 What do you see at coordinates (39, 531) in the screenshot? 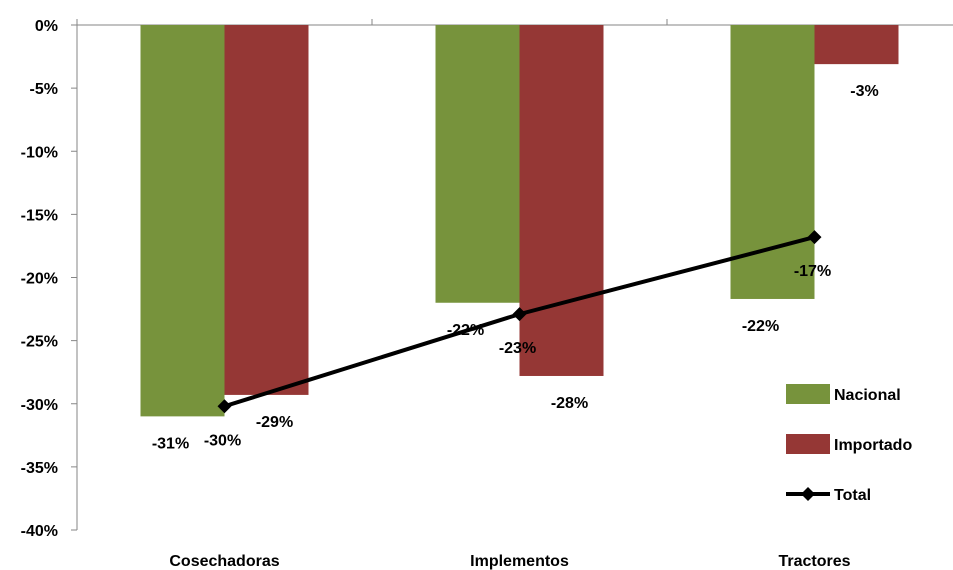
I see `y-tick-label: -40%` at bounding box center [39, 531].